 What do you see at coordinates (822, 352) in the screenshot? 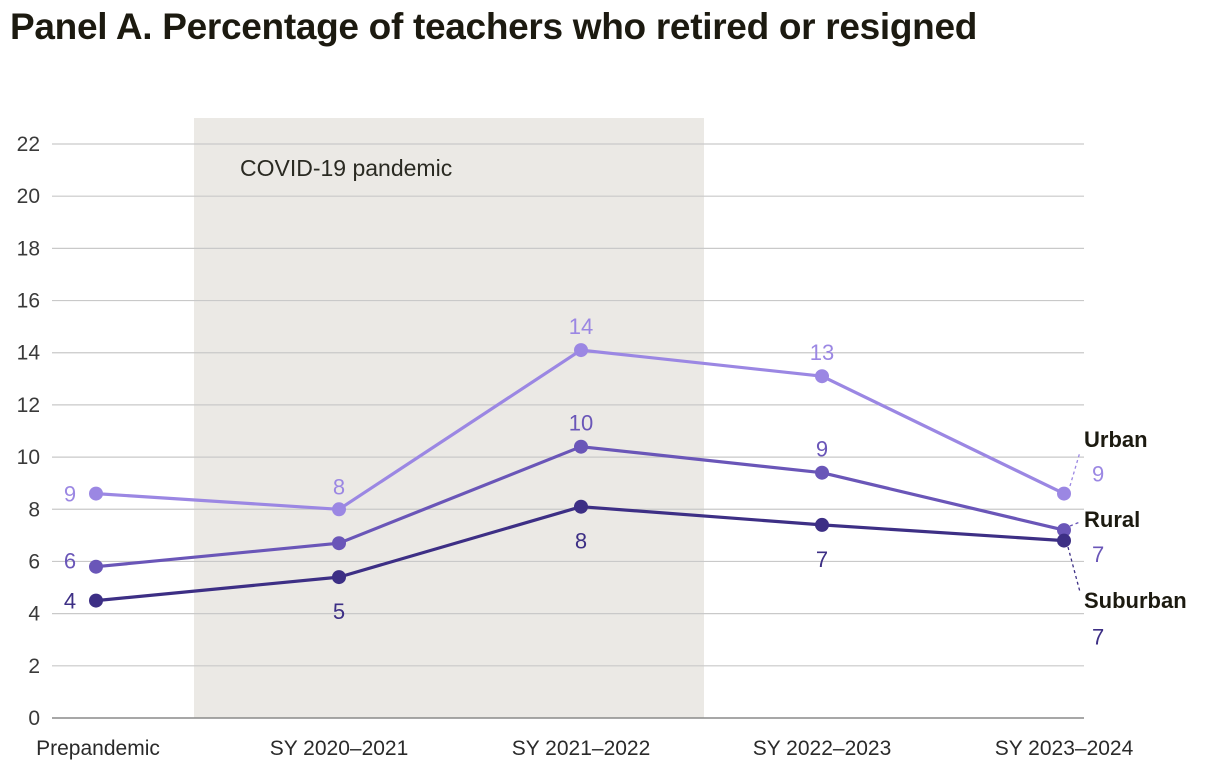
I see `data-label-urban: 13` at bounding box center [822, 352].